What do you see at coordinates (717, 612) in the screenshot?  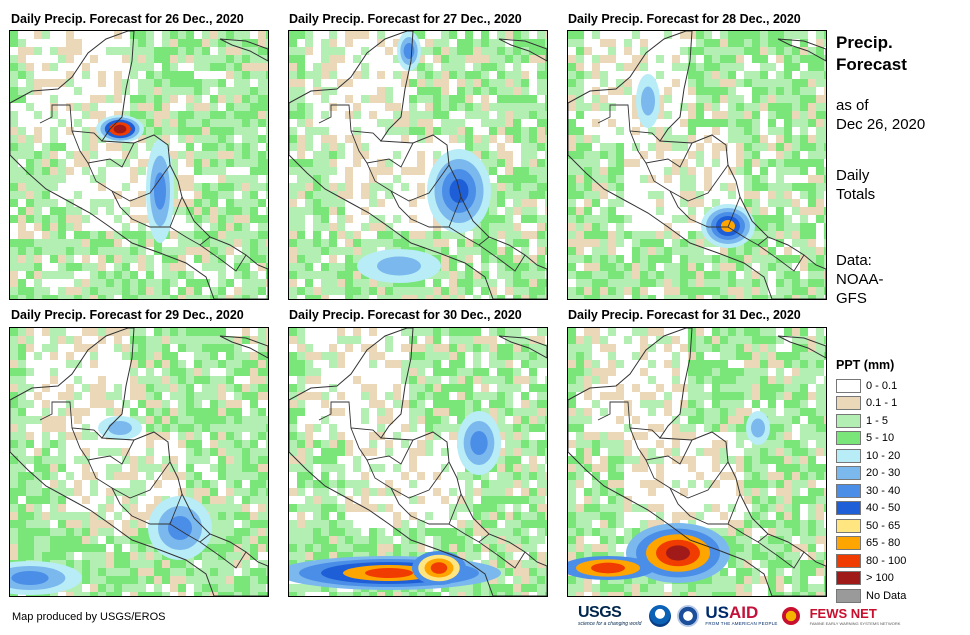 I see `usaid-logo-us: US` at bounding box center [717, 612].